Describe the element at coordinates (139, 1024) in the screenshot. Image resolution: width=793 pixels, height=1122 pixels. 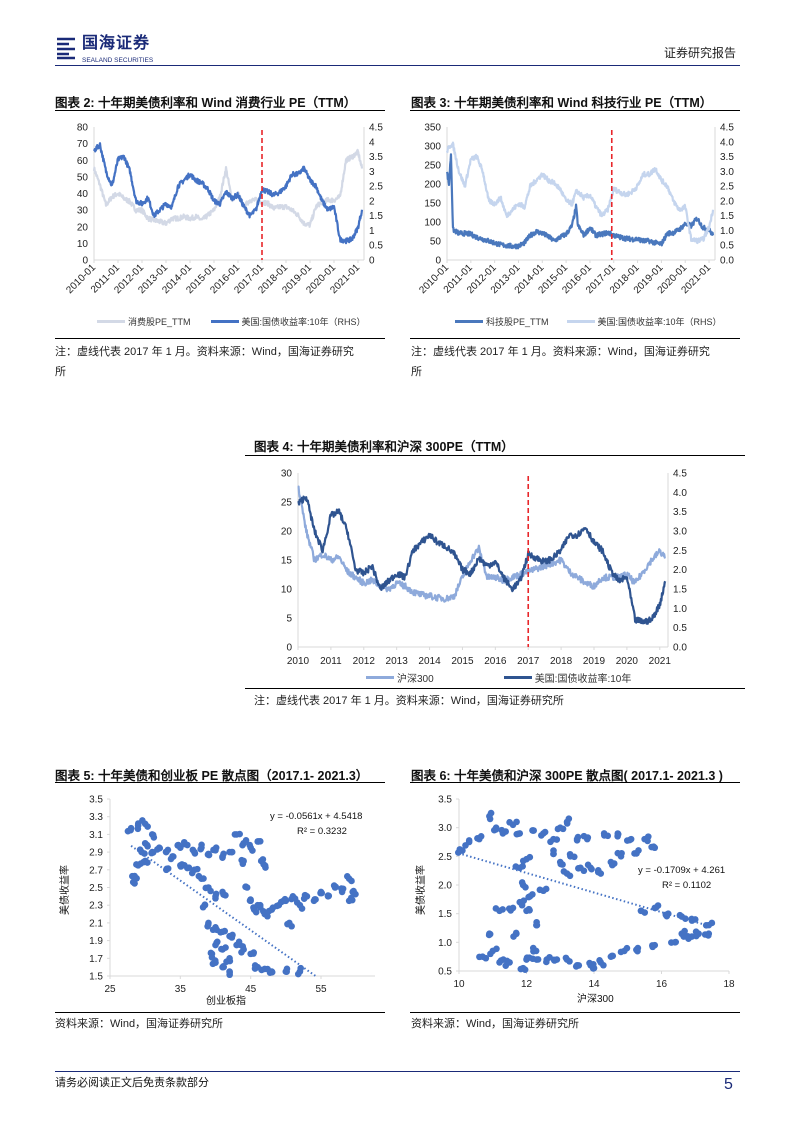
I see `figure-5-note: 资料来源：Wind，国海证券研究所` at that location.